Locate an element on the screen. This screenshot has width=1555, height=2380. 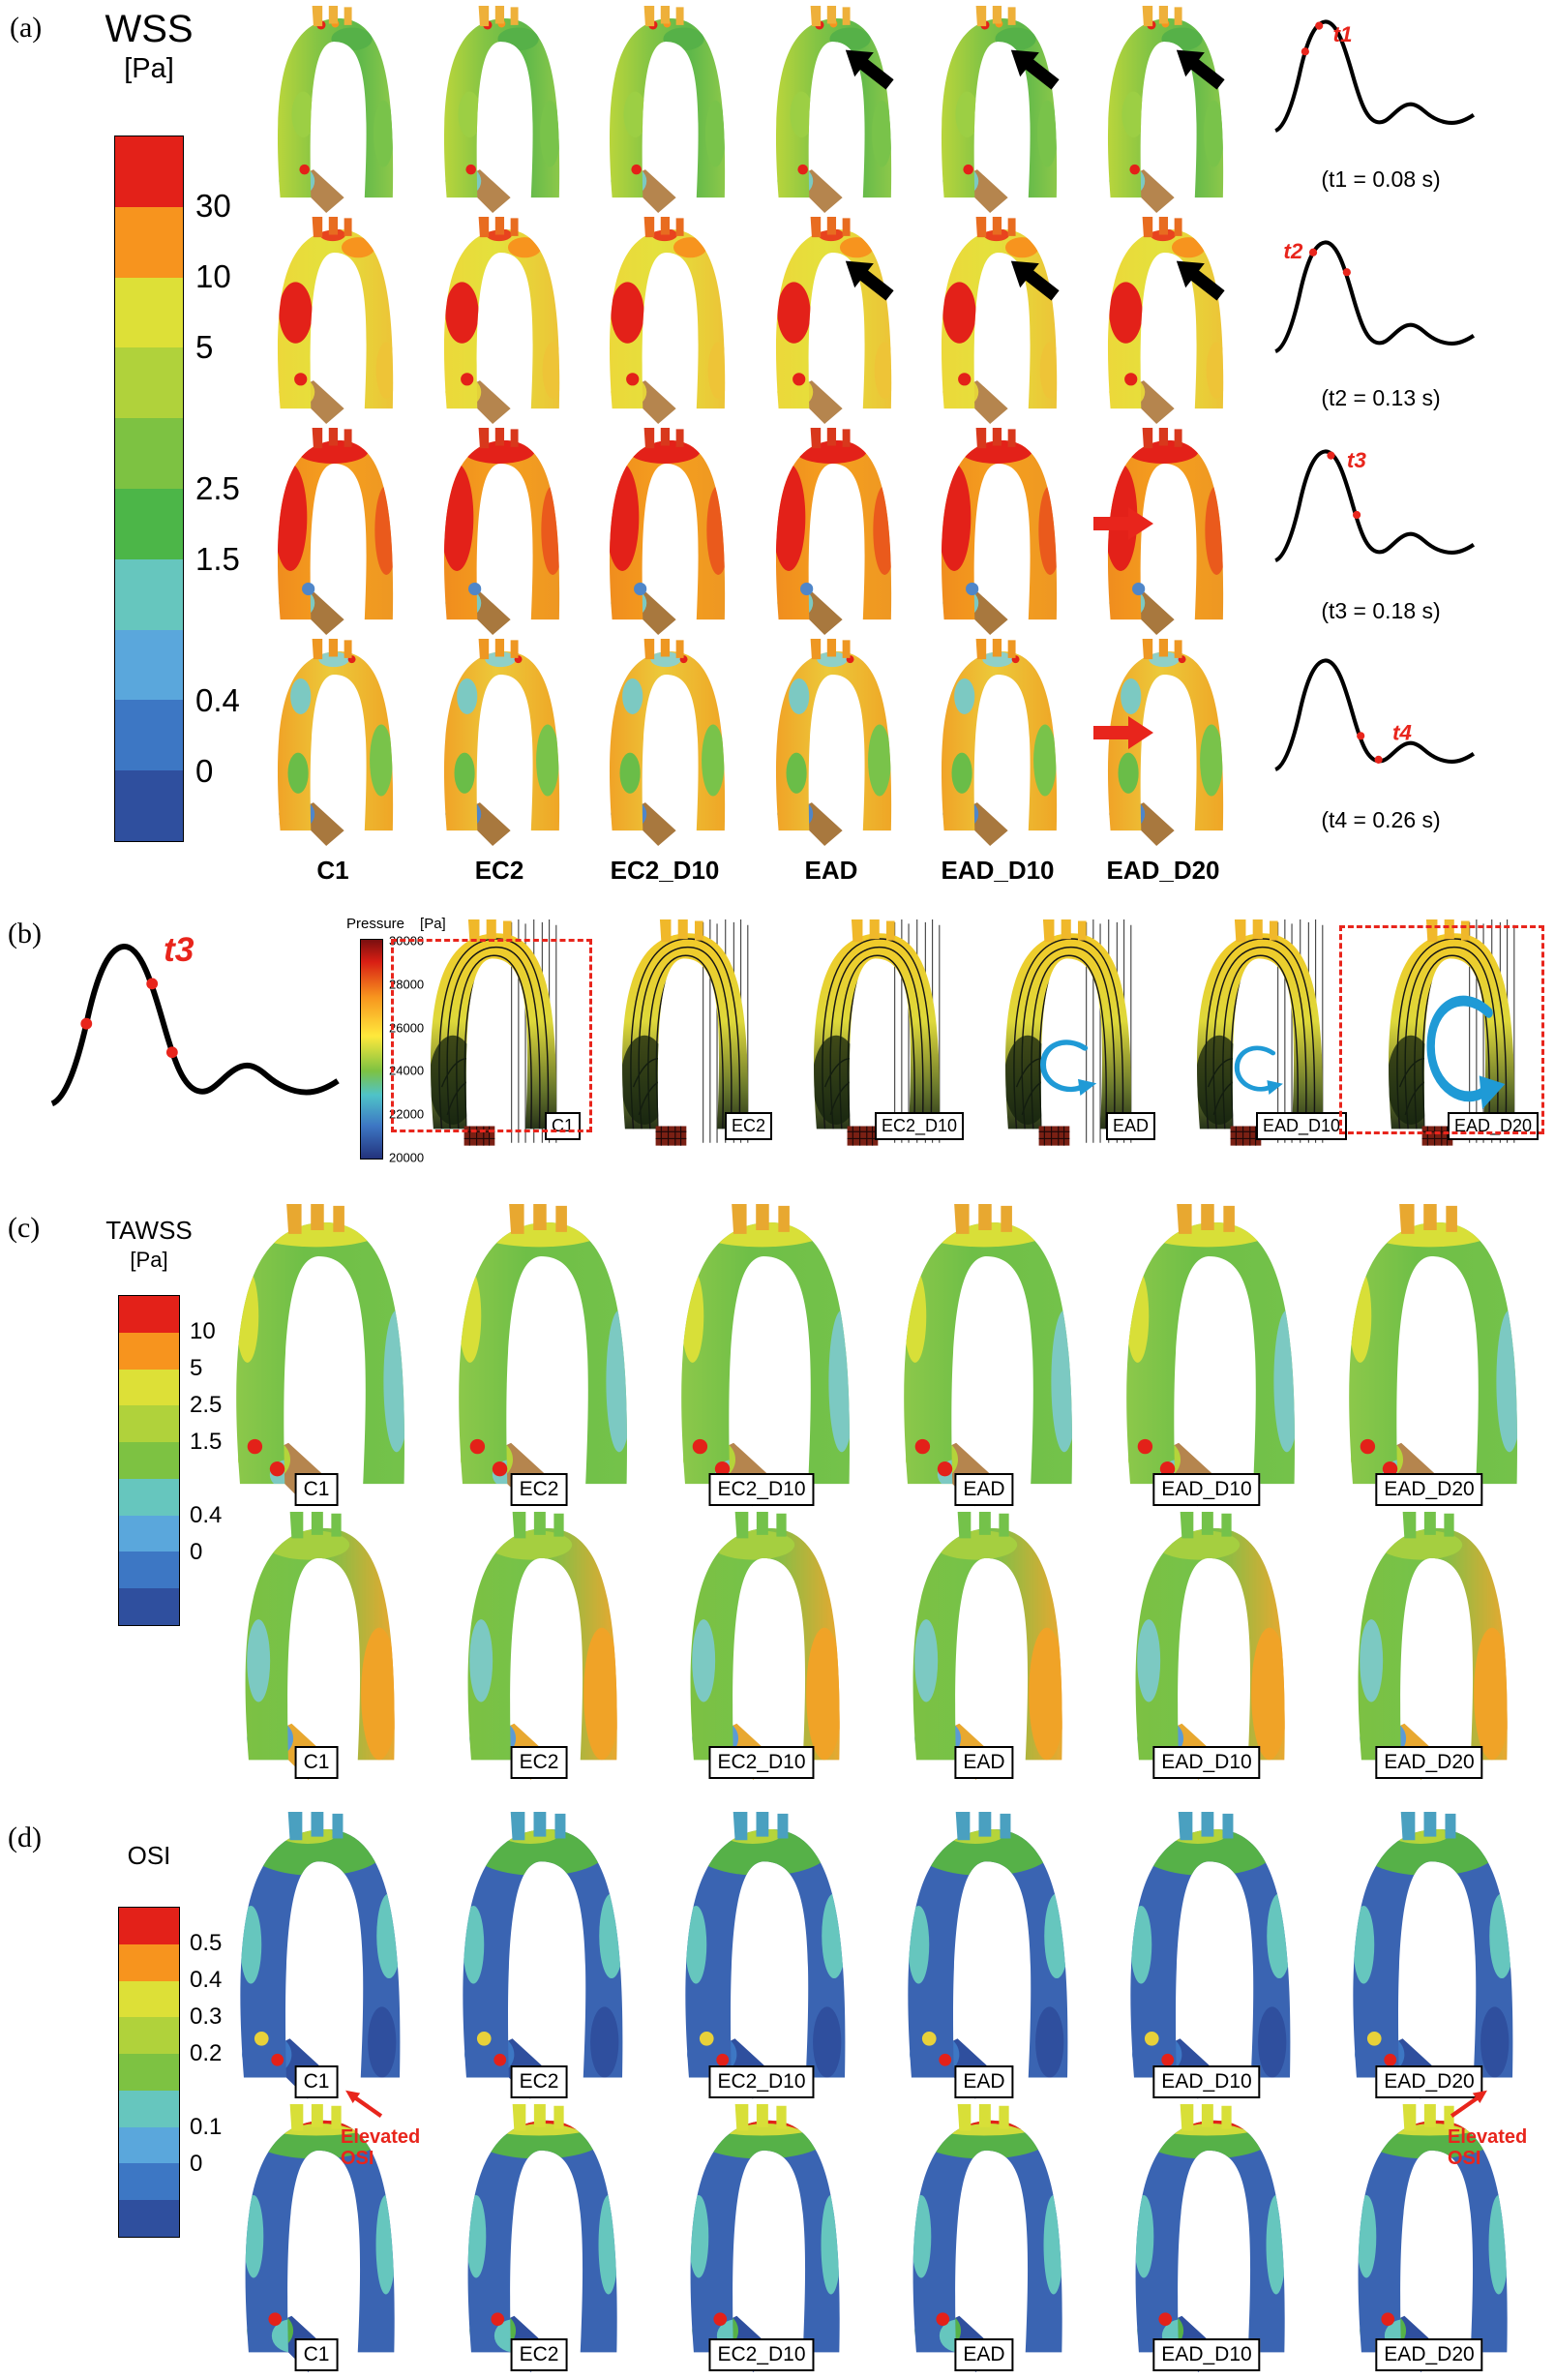
panel-a-tag: (a) is located at coordinates (26, 28).